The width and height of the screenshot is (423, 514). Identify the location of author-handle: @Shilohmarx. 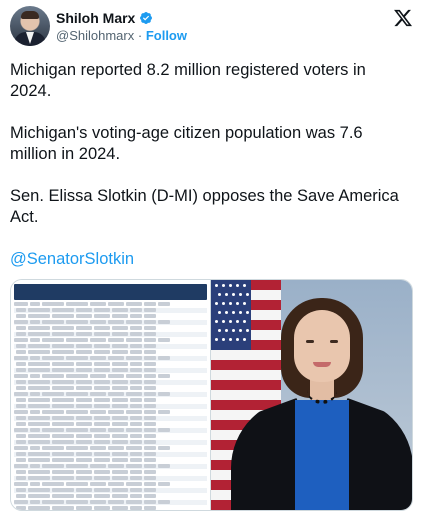
(95, 35).